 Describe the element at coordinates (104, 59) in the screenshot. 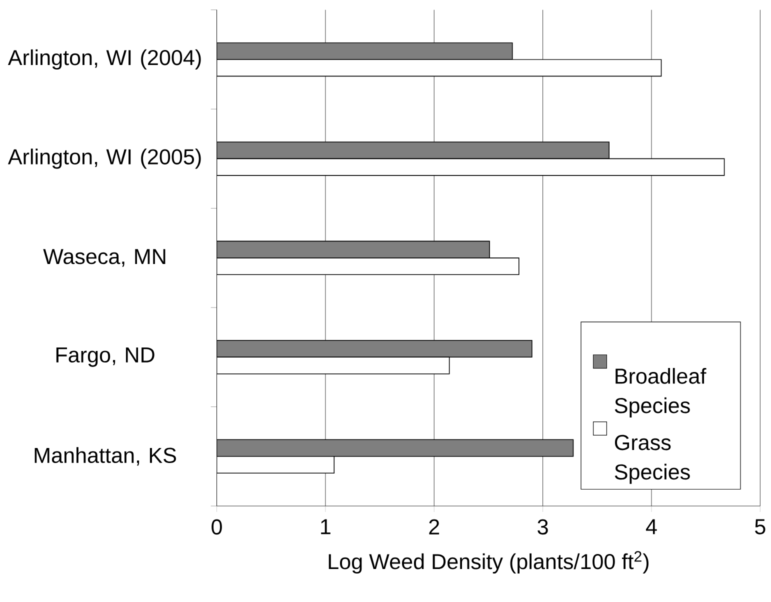

I see `y-tick-label: Arlington, WI (2004)` at that location.